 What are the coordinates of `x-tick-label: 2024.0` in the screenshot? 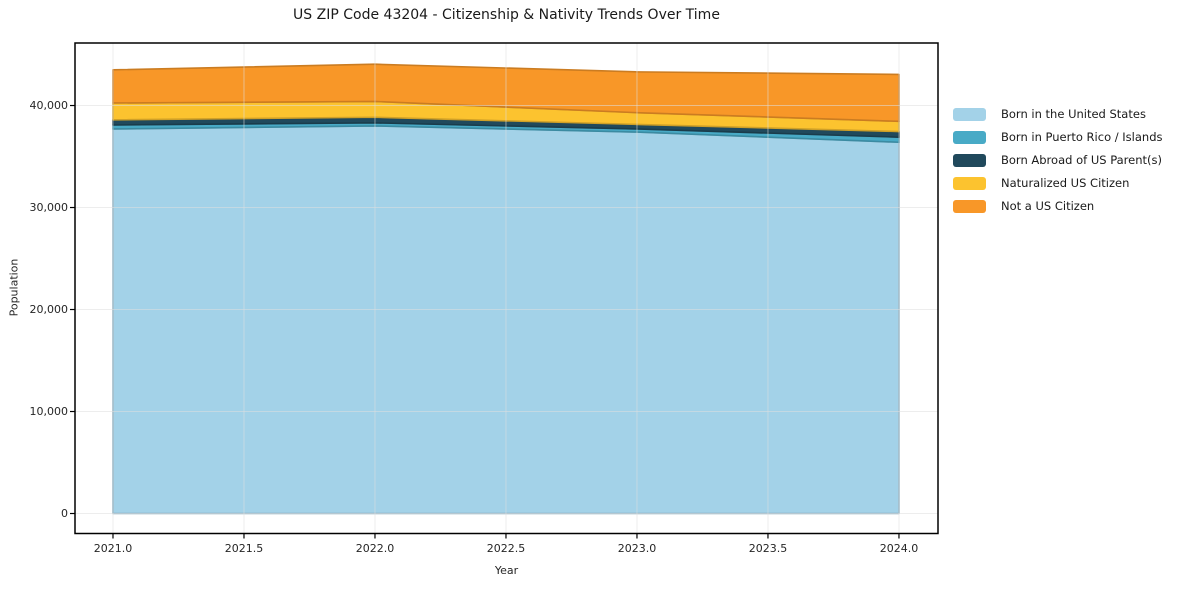 It's located at (899, 548).